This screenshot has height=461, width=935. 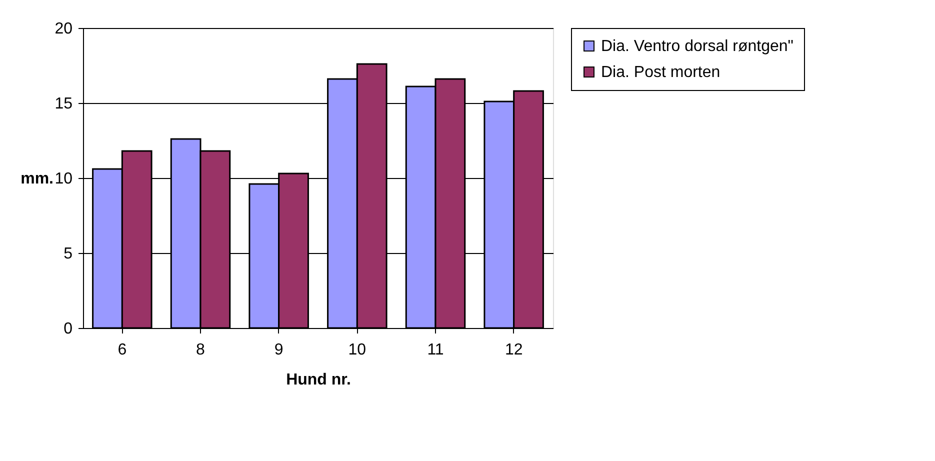 What do you see at coordinates (660, 72) in the screenshot?
I see `legend-label: Dia. Post morten` at bounding box center [660, 72].